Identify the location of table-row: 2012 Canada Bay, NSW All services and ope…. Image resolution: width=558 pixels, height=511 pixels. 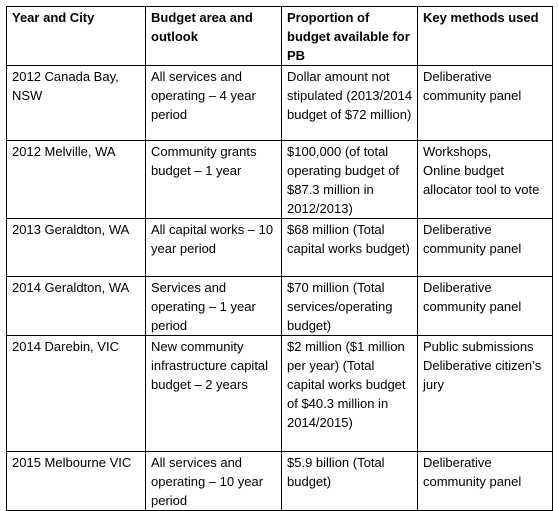
(279, 103).